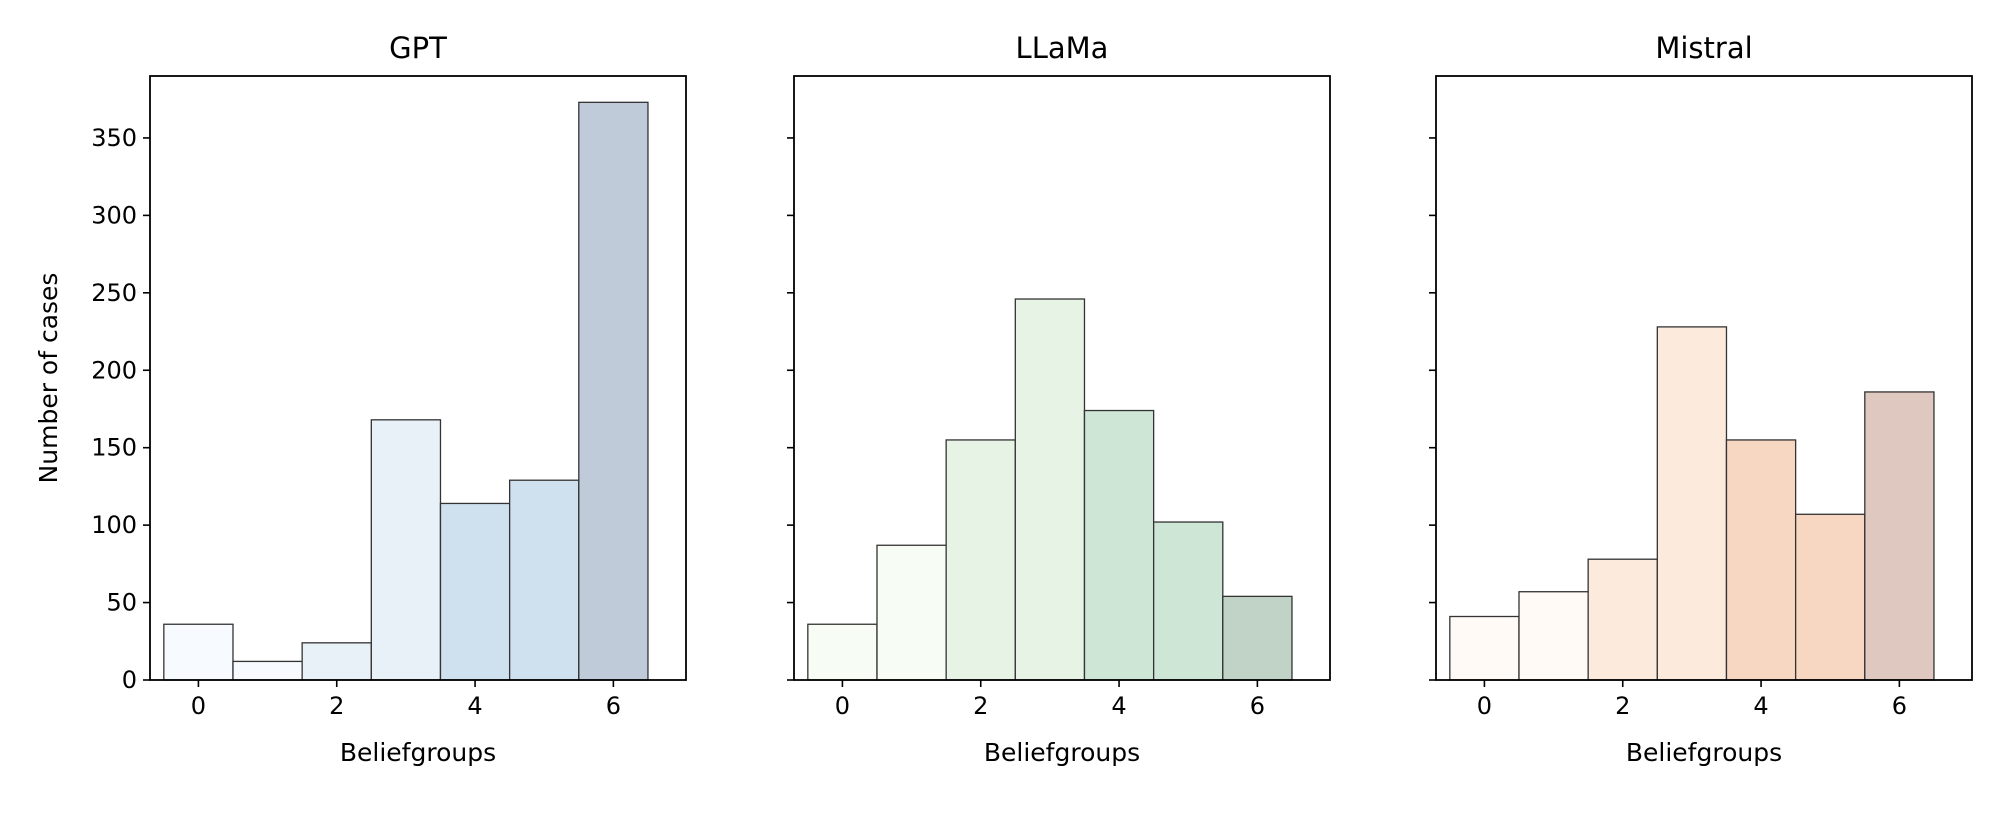  What do you see at coordinates (114, 215) in the screenshot?
I see `y-tick-label: 300` at bounding box center [114, 215].